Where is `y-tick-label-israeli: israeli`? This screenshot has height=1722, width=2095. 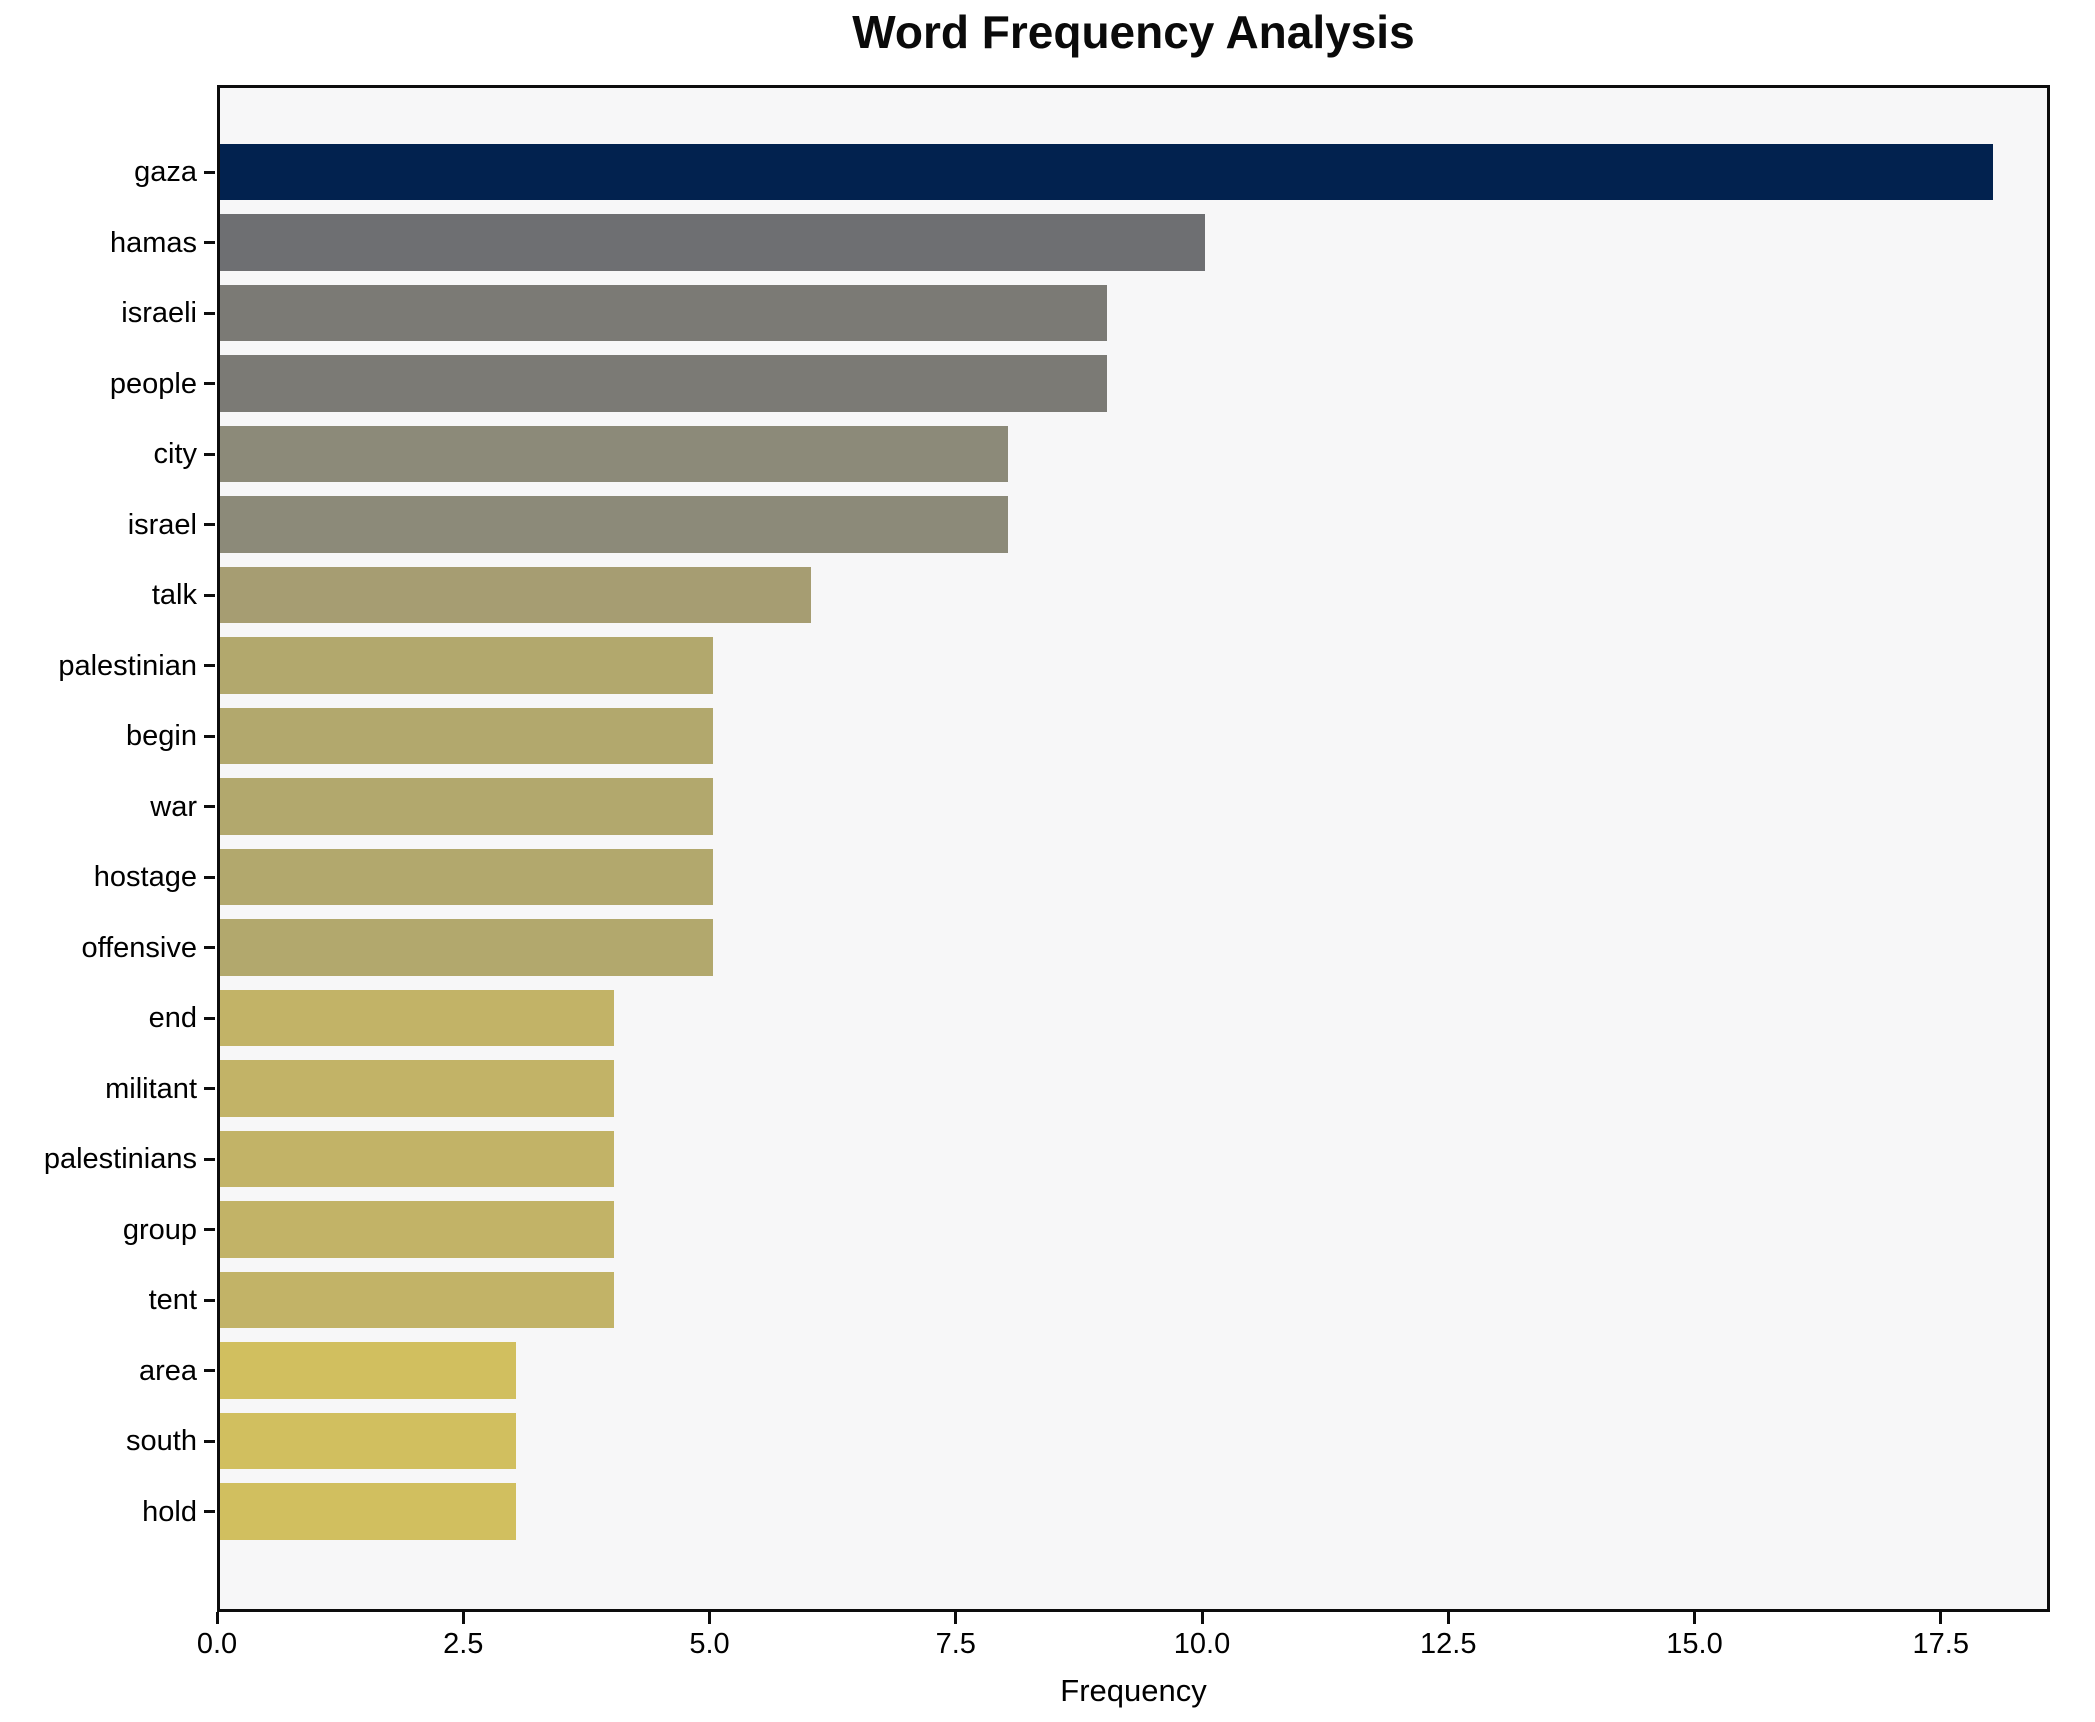
y-tick-label-israeli: israeli is located at coordinates (159, 313).